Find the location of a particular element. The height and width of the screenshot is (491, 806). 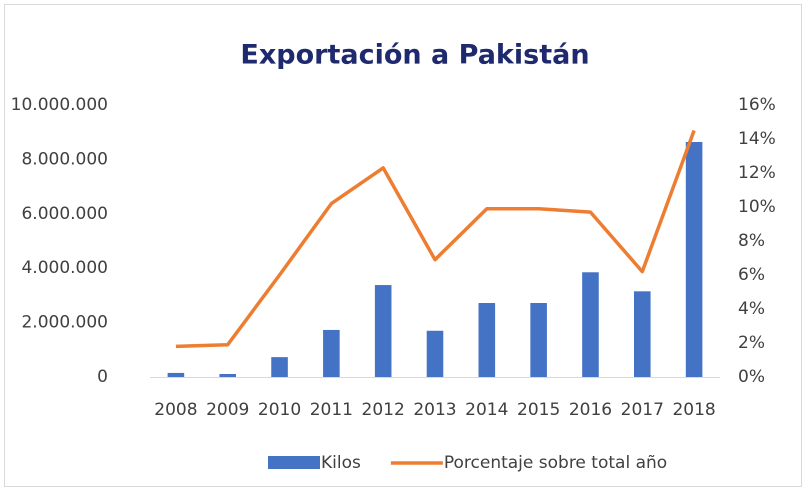

x-tick-label: 2014 is located at coordinates (486, 410).